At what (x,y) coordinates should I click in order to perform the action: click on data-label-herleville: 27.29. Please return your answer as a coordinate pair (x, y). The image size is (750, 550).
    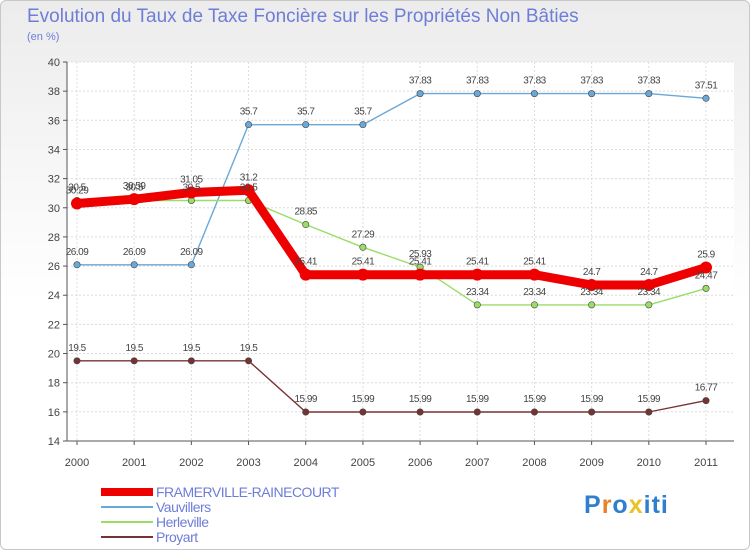
    Looking at the image, I should click on (363, 234).